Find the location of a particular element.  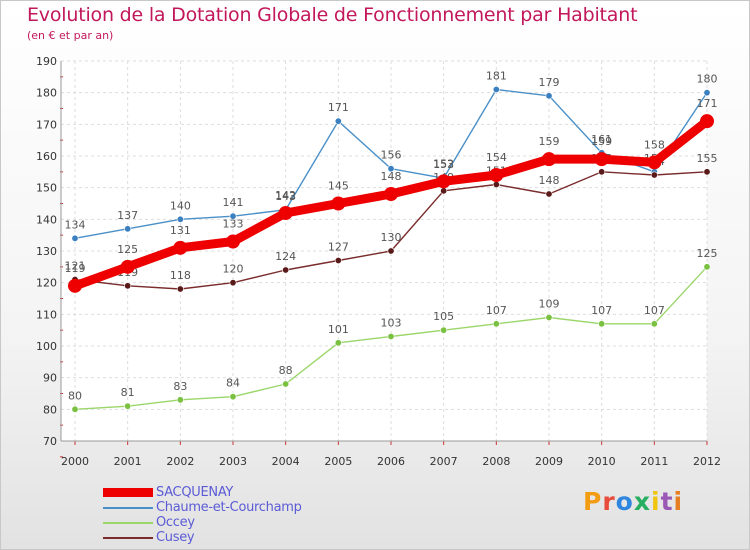

legend-label: Occey is located at coordinates (175, 522).